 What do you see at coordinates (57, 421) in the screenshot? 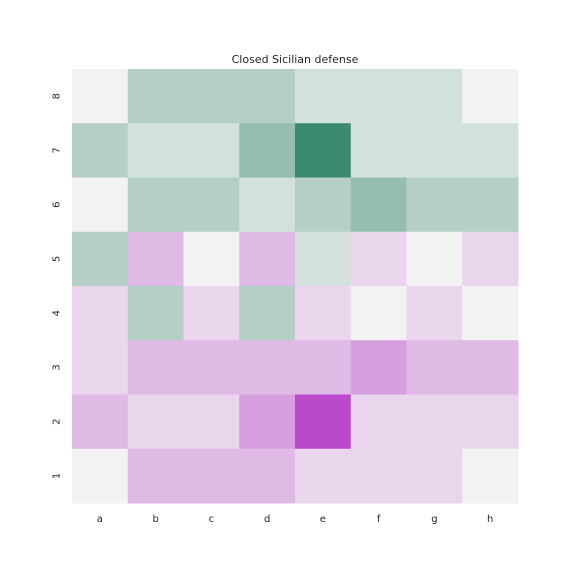
I see `y-tick-label-2: 2` at bounding box center [57, 421].